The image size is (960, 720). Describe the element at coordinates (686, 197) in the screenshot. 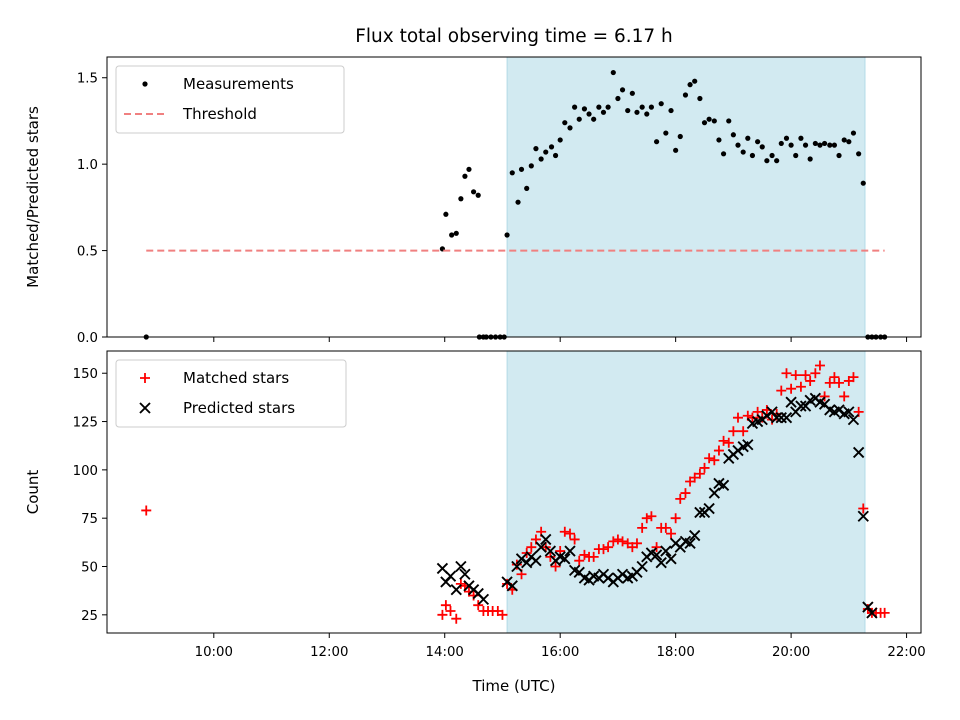

I see `observing-window-shading` at that location.